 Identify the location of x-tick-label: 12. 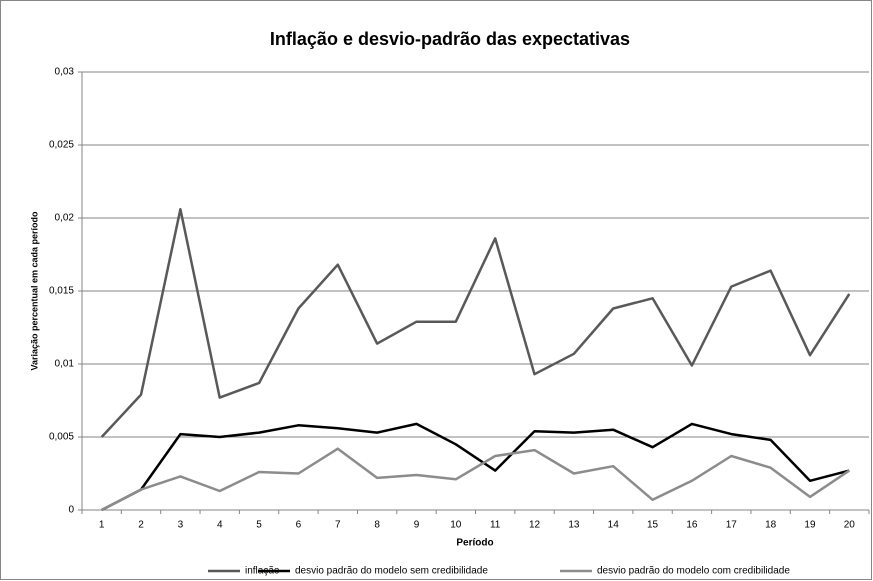
(535, 525).